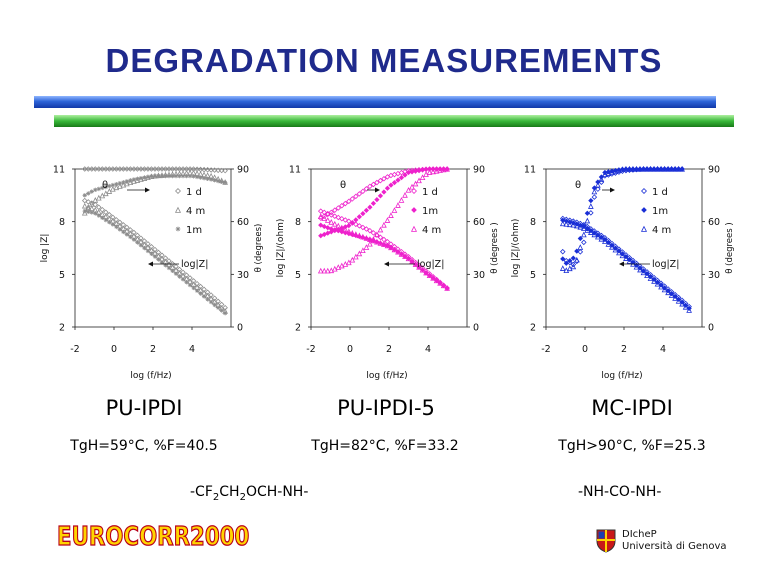 This screenshot has height=576, width=768. I want to click on title-underline-blue, so click(375, 102).